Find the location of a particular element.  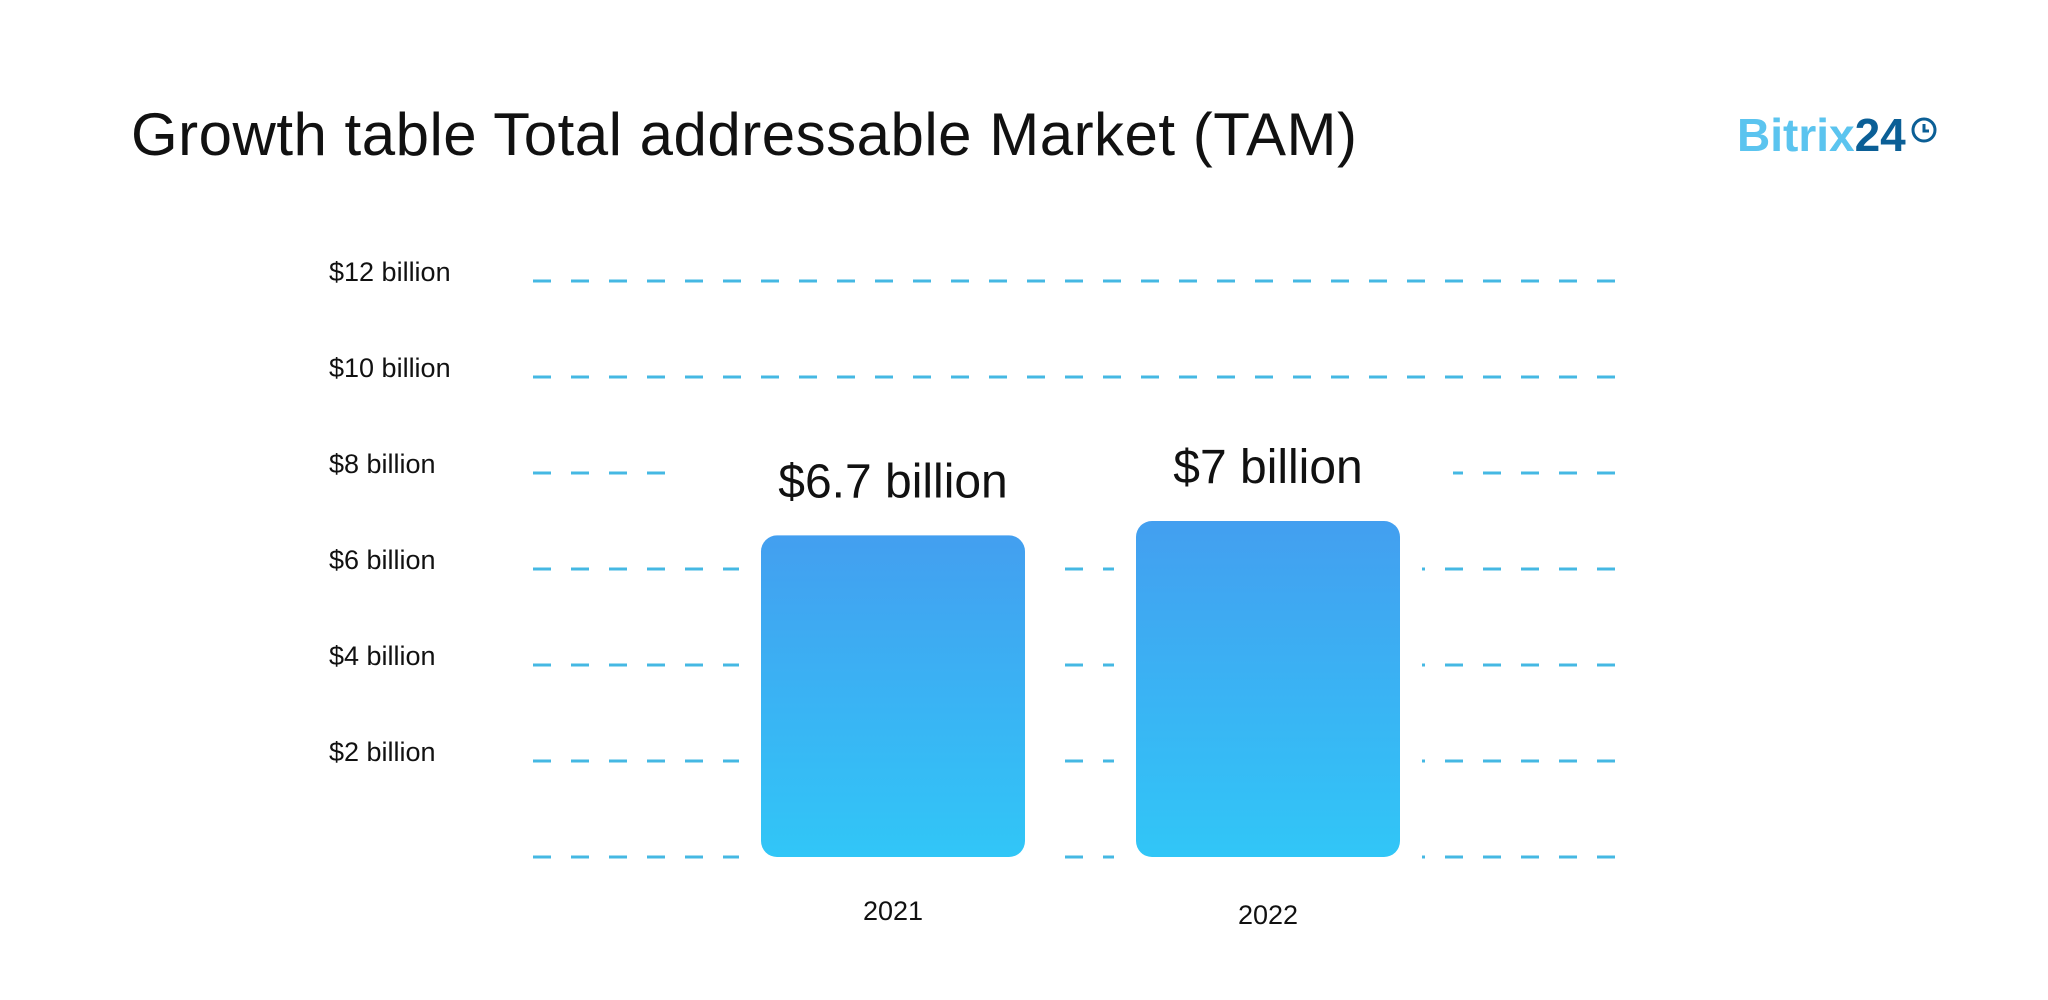

data-label: $6.7 billion is located at coordinates (893, 481).